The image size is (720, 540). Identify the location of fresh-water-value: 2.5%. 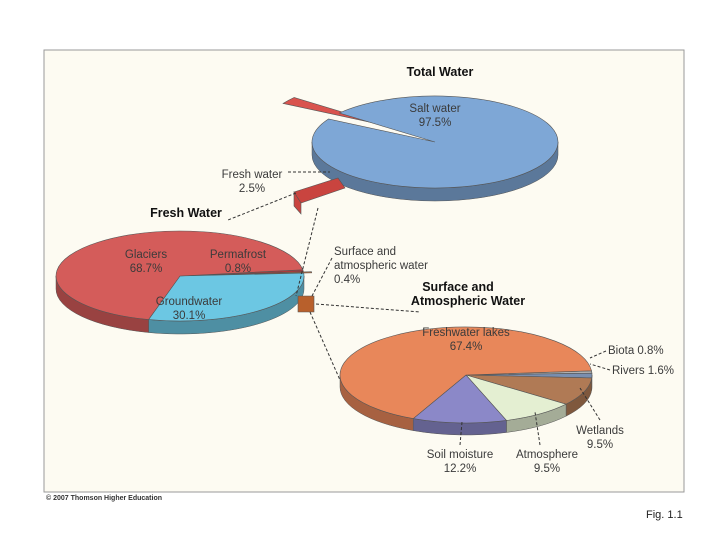
(252, 189).